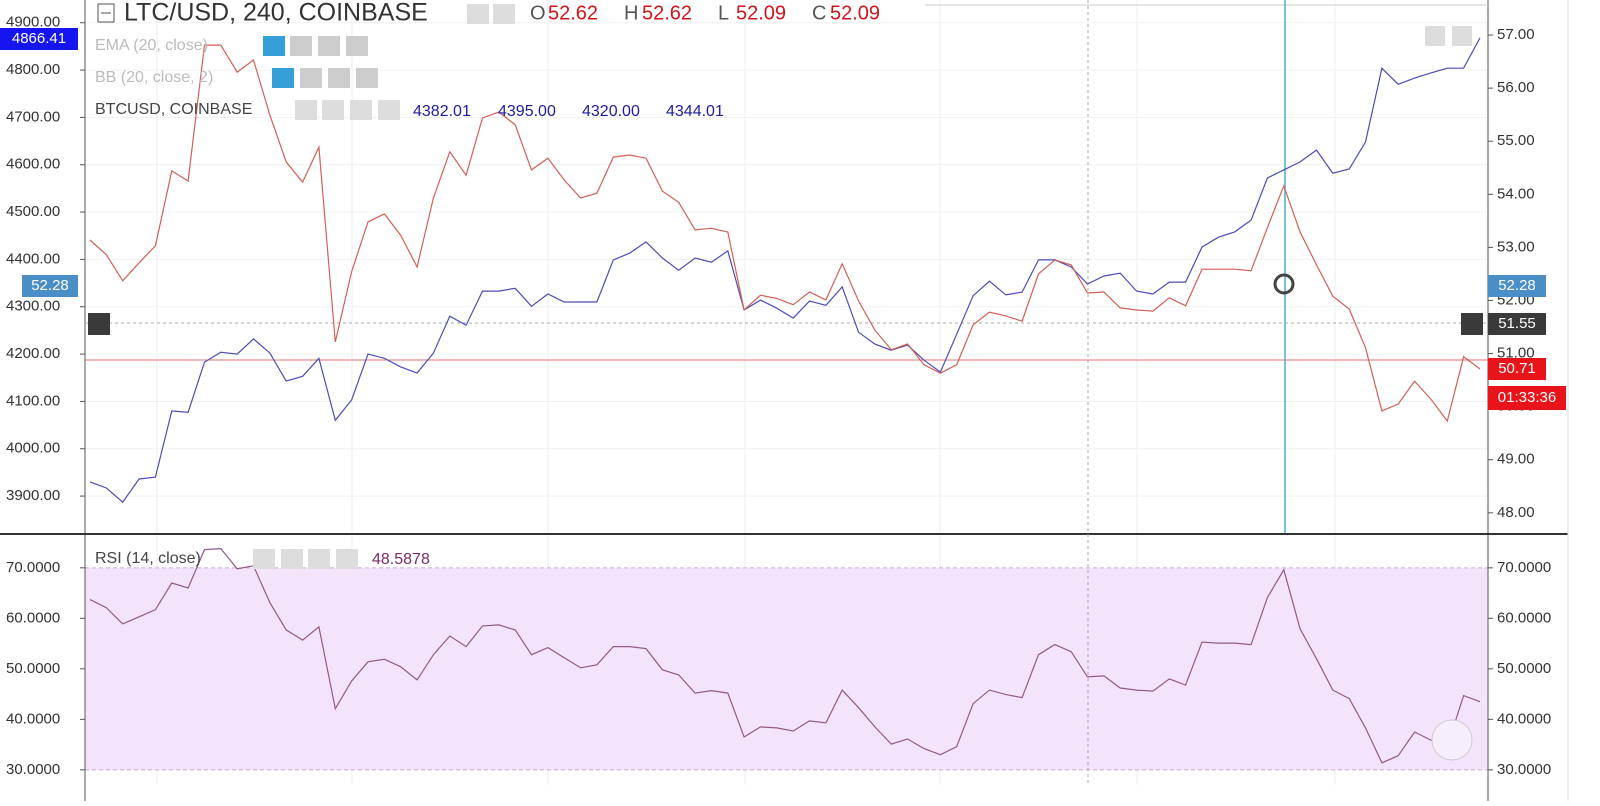 The image size is (1600, 806). I want to click on badge-text: 50.71, so click(1517, 368).